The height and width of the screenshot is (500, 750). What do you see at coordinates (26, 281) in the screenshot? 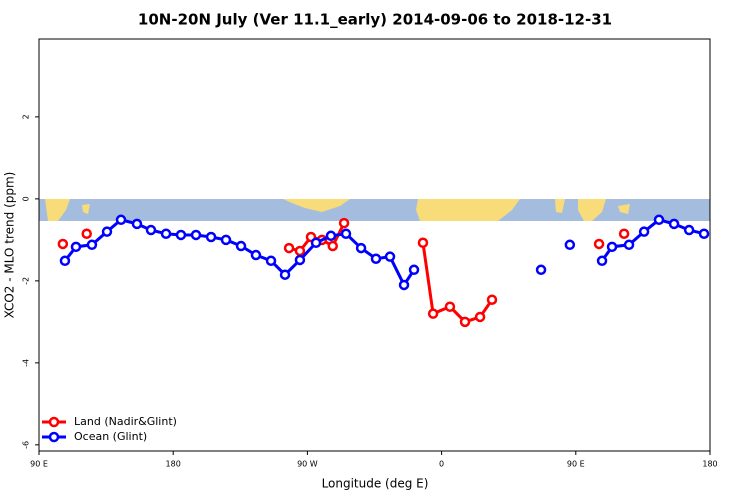
I see `y-tick-label: -2` at bounding box center [26, 281].